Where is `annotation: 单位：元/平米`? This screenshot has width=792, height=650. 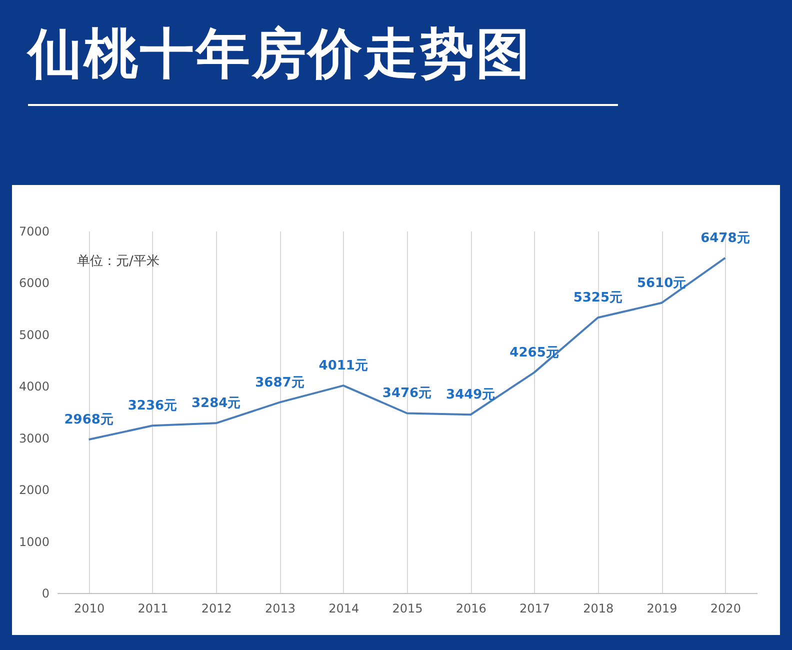 annotation: 单位：元/平米 is located at coordinates (118, 261).